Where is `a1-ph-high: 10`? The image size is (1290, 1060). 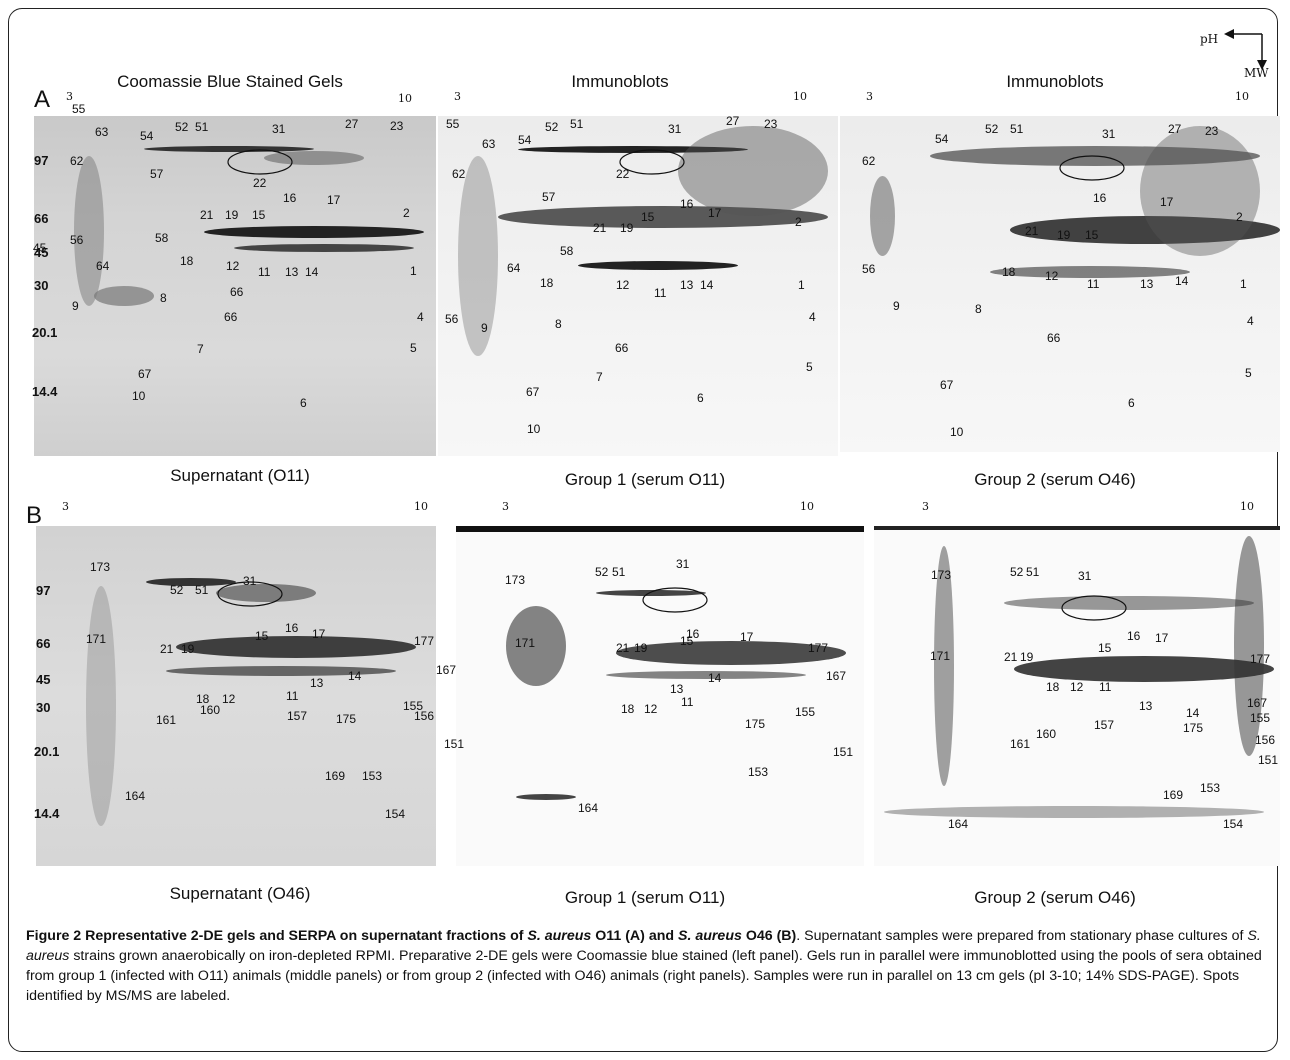 a1-ph-high: 10 is located at coordinates (405, 98).